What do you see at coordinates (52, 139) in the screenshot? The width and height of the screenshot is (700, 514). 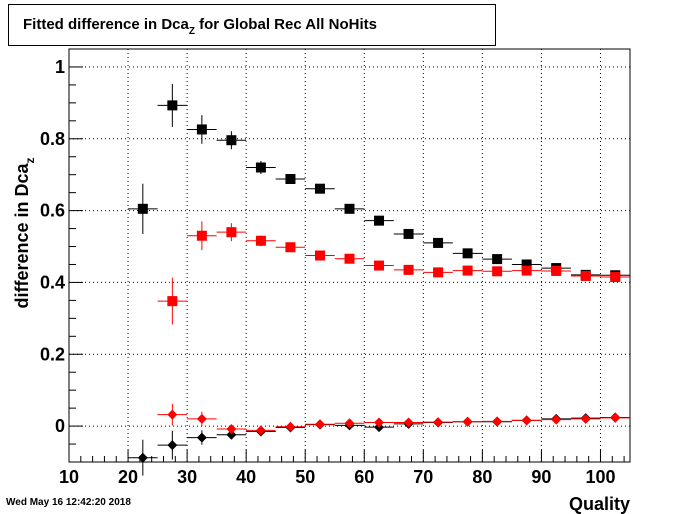 I see `y-tick-label: 0.8` at bounding box center [52, 139].